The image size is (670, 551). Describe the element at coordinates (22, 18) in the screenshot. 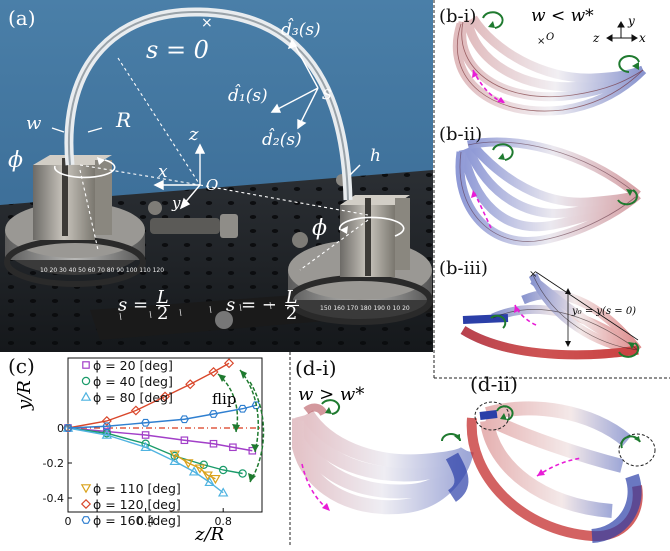

I see `panel-a-label: (a)` at that location.